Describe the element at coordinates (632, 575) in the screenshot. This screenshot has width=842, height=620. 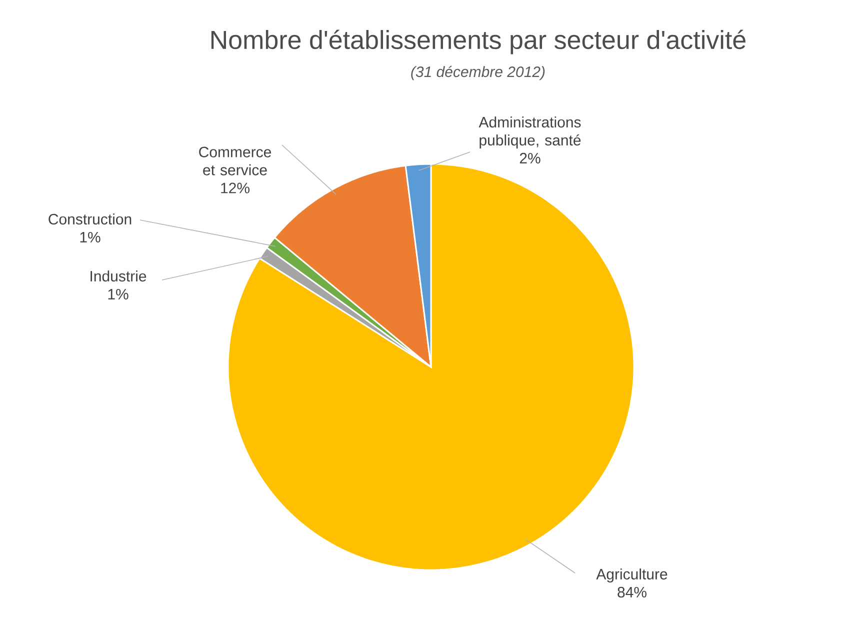
I see `slice-label: Agriculture` at that location.